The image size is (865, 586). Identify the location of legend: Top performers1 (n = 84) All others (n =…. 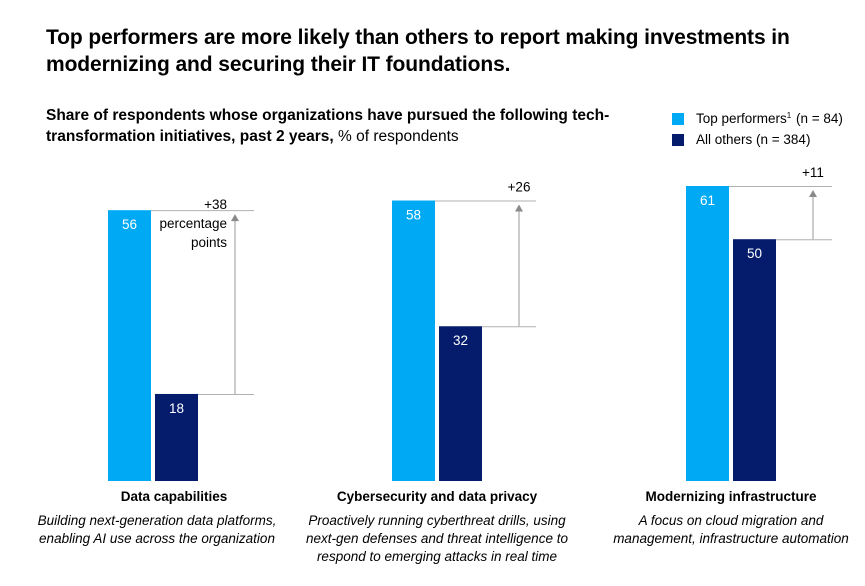
(757, 129).